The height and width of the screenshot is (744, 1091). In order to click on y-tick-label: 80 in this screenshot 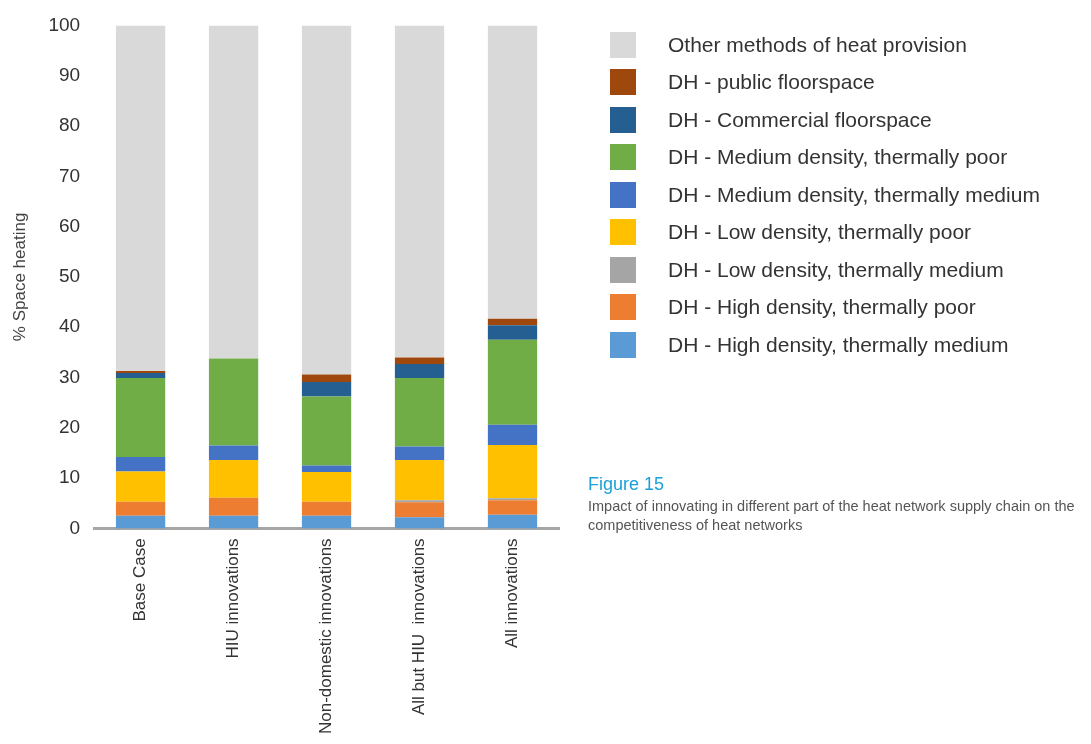, I will do `click(69, 125)`.